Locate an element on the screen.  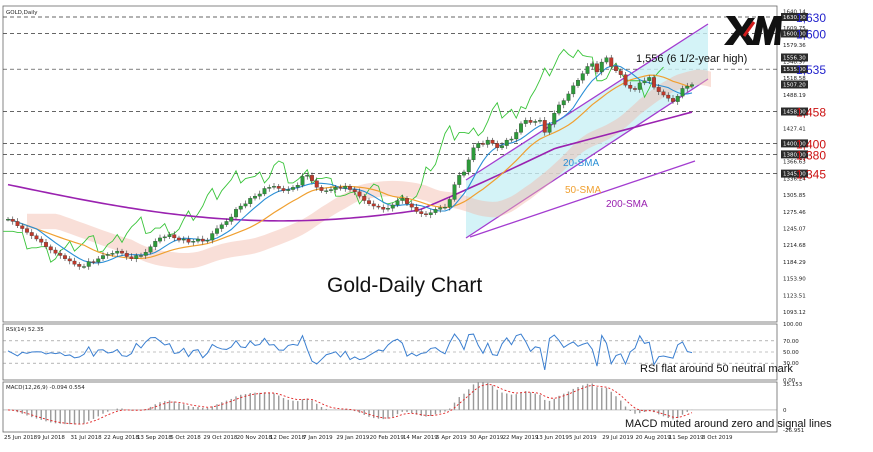
sma20-label: 20-SMA is located at coordinates (581, 163).